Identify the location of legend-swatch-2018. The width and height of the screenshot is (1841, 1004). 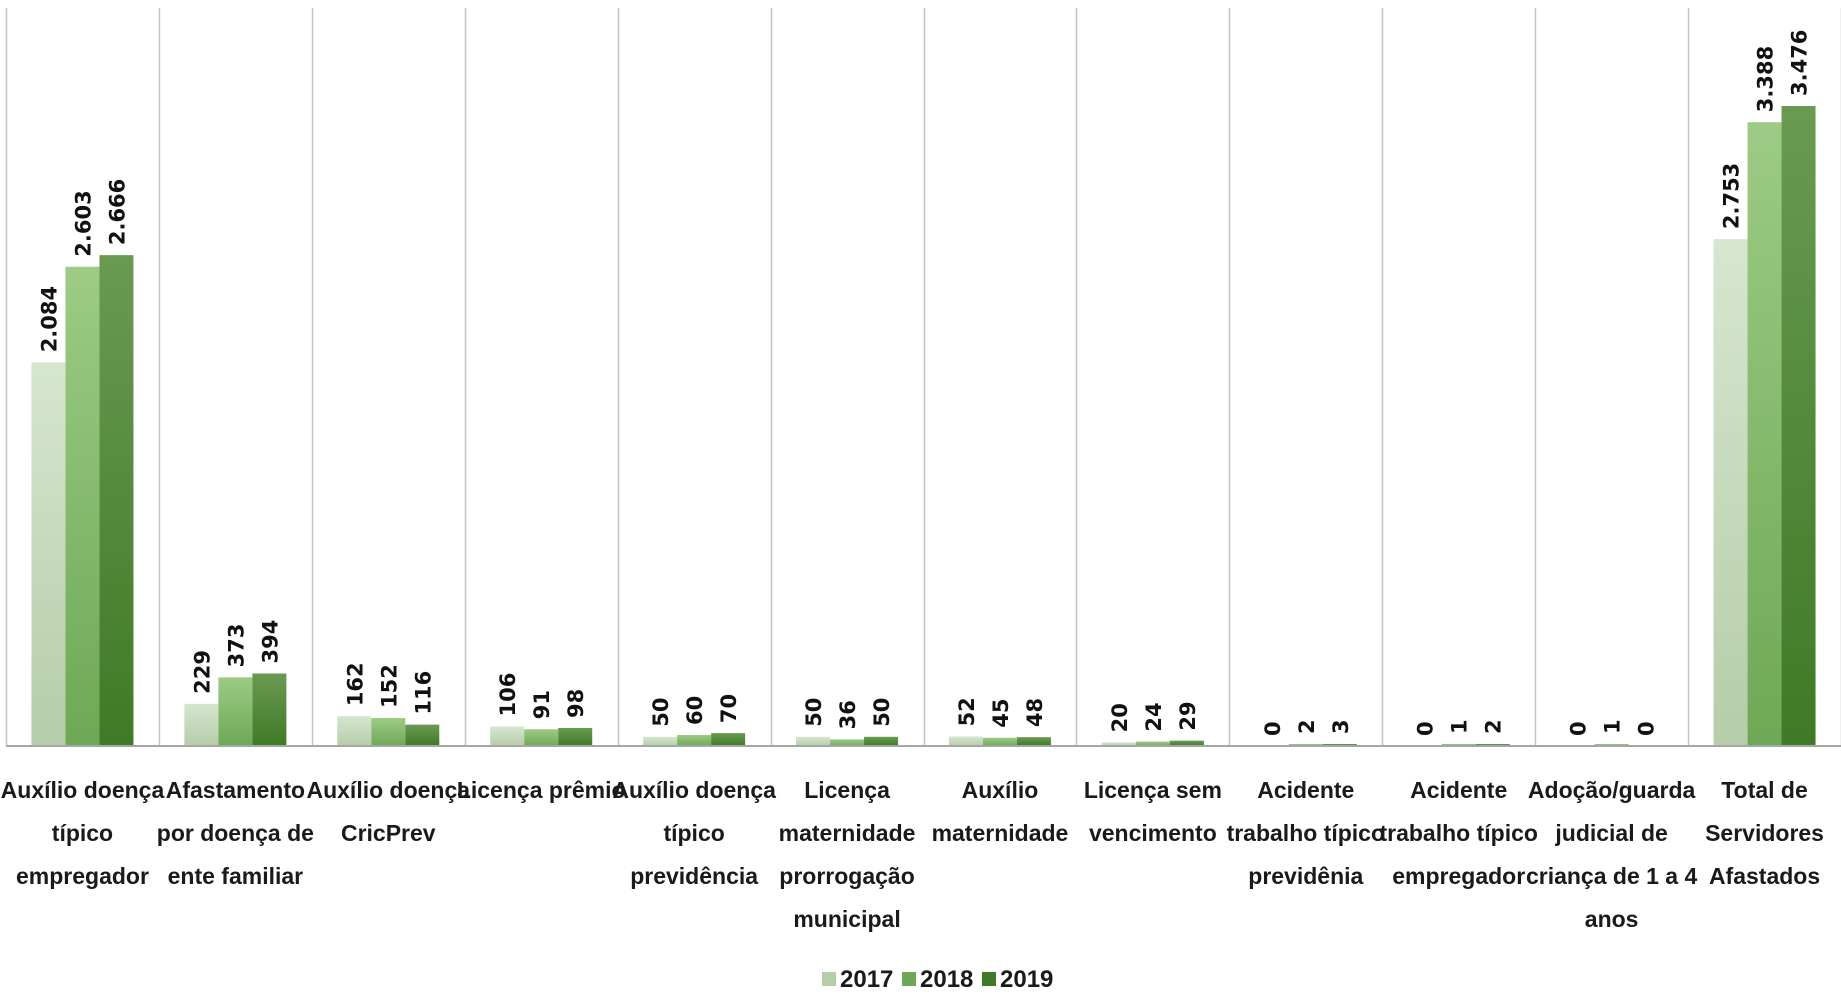
(909, 979).